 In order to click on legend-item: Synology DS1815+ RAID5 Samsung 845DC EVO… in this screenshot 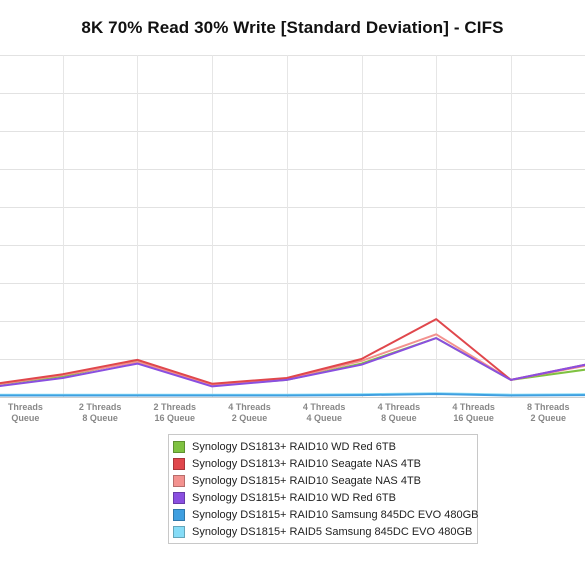, I will do `click(323, 531)`.